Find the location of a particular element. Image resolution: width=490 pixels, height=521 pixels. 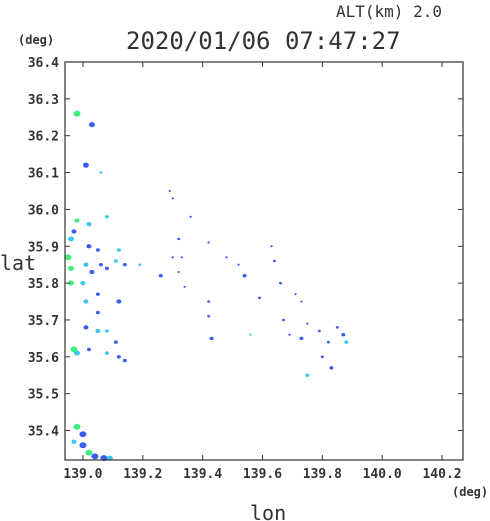

x-tick-label: 140.2 is located at coordinates (441, 474).